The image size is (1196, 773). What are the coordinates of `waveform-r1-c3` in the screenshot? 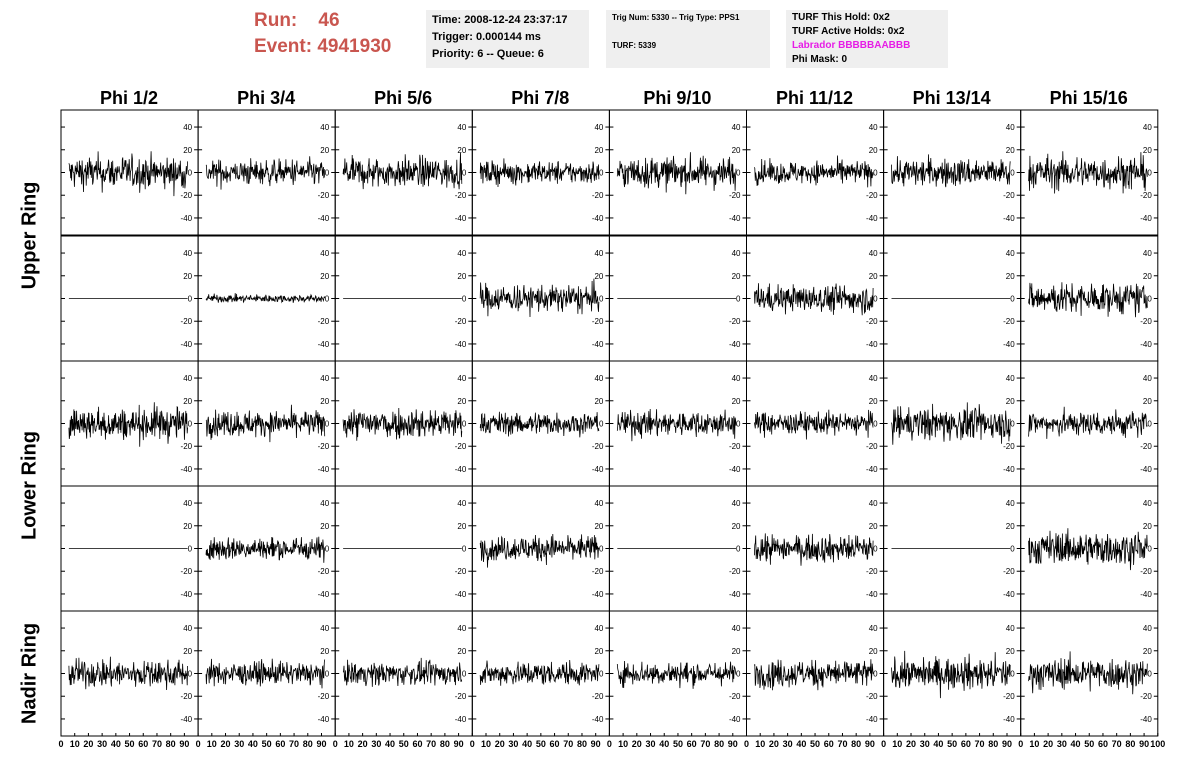 It's located at (402, 171).